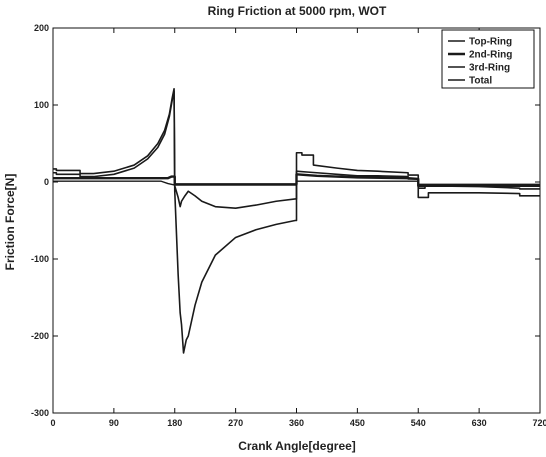 This screenshot has height=457, width=546. What do you see at coordinates (235, 423) in the screenshot?
I see `x-tick-label: 270` at bounding box center [235, 423].